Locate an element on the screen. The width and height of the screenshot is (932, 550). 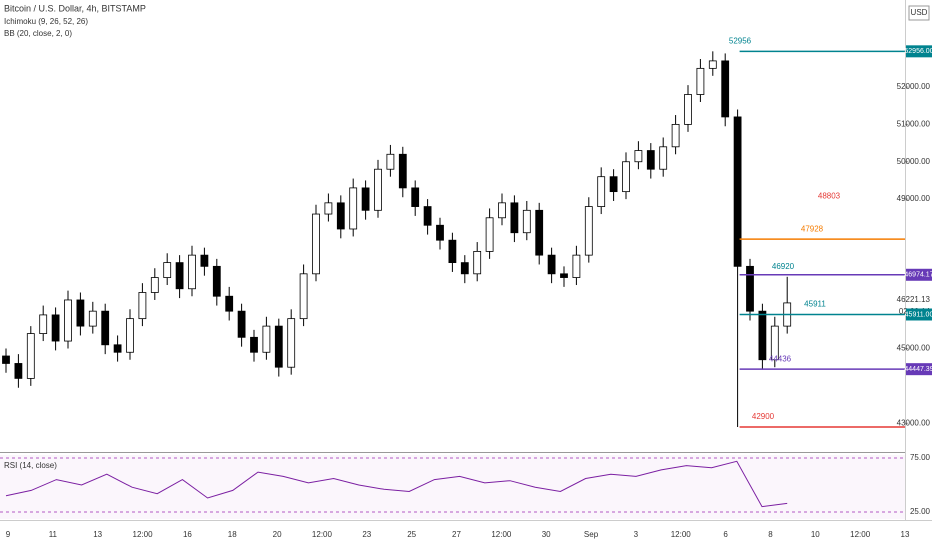
last-price: 46221.13 is located at coordinates (914, 299).